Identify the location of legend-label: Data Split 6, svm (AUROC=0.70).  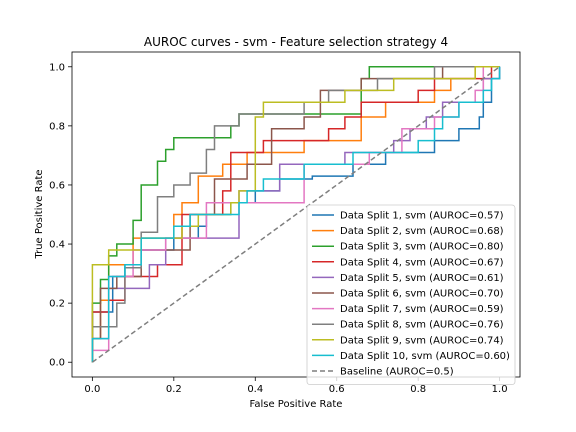
(422, 294).